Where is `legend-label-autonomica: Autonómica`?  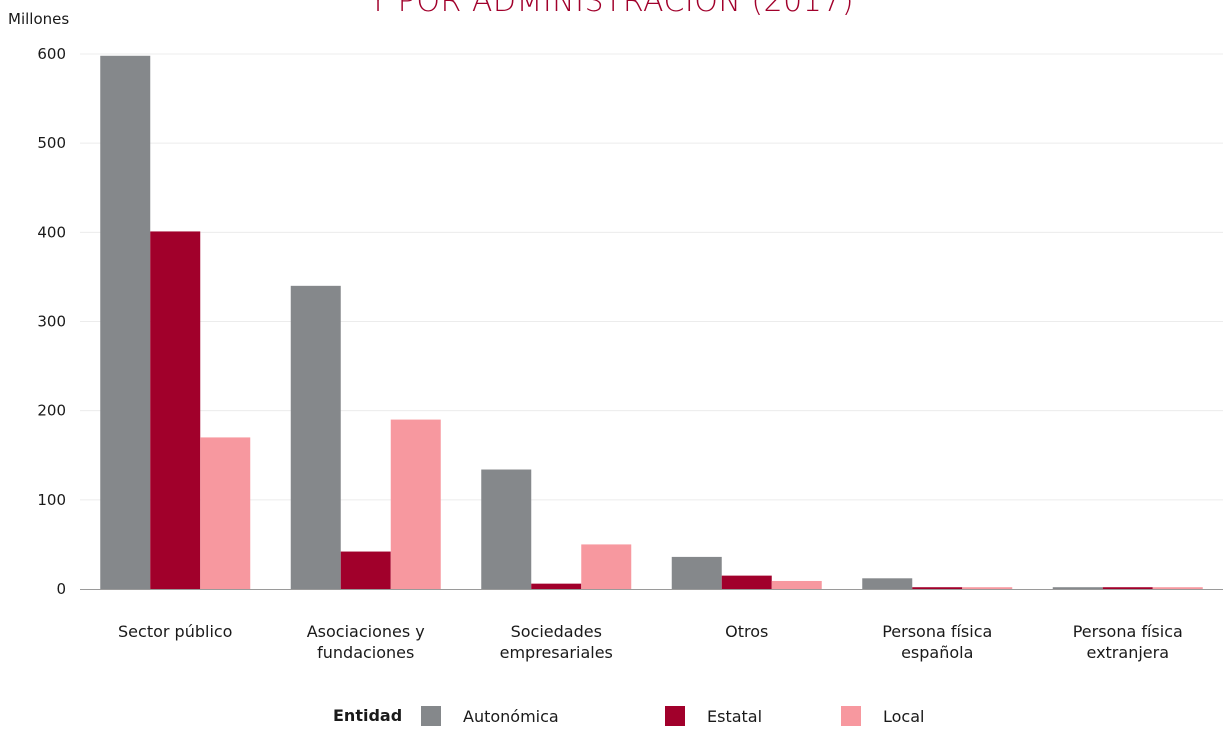
legend-label-autonomica: Autonómica is located at coordinates (511, 716).